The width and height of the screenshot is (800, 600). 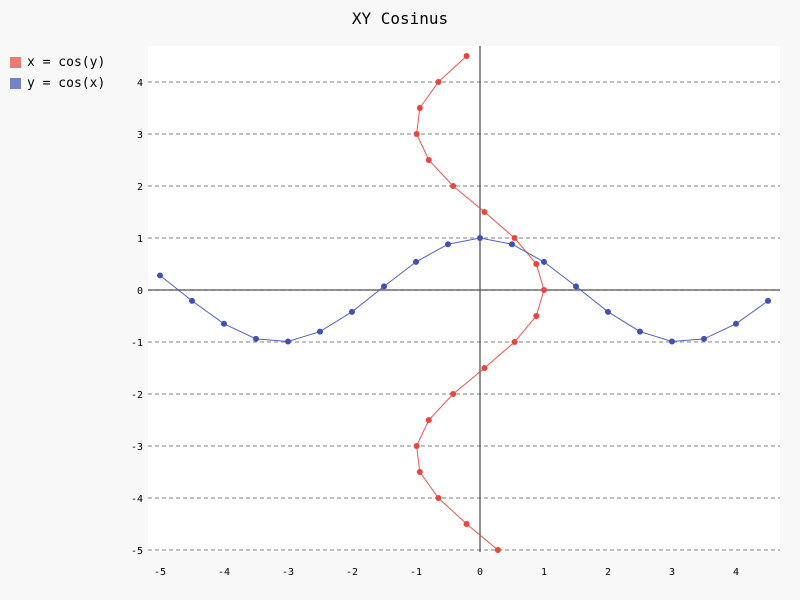 What do you see at coordinates (140, 239) in the screenshot?
I see `y-tick-label: 1` at bounding box center [140, 239].